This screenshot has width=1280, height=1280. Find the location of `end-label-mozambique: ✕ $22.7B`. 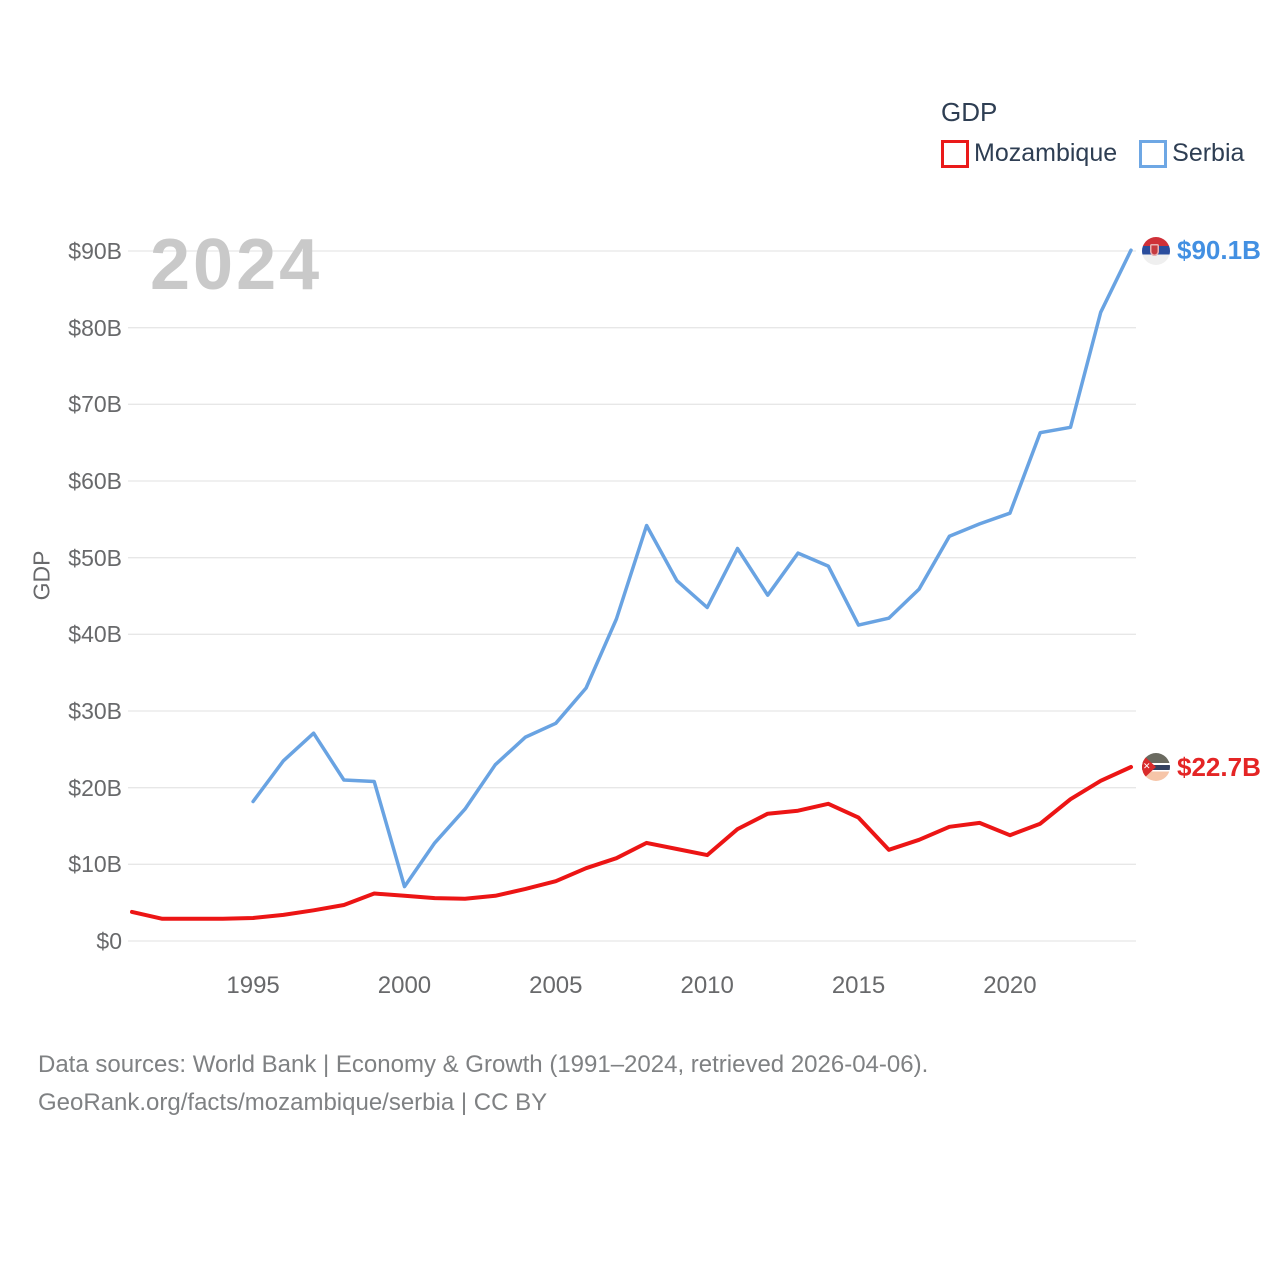

end-label-mozambique: ✕ $22.7B is located at coordinates (1201, 767).